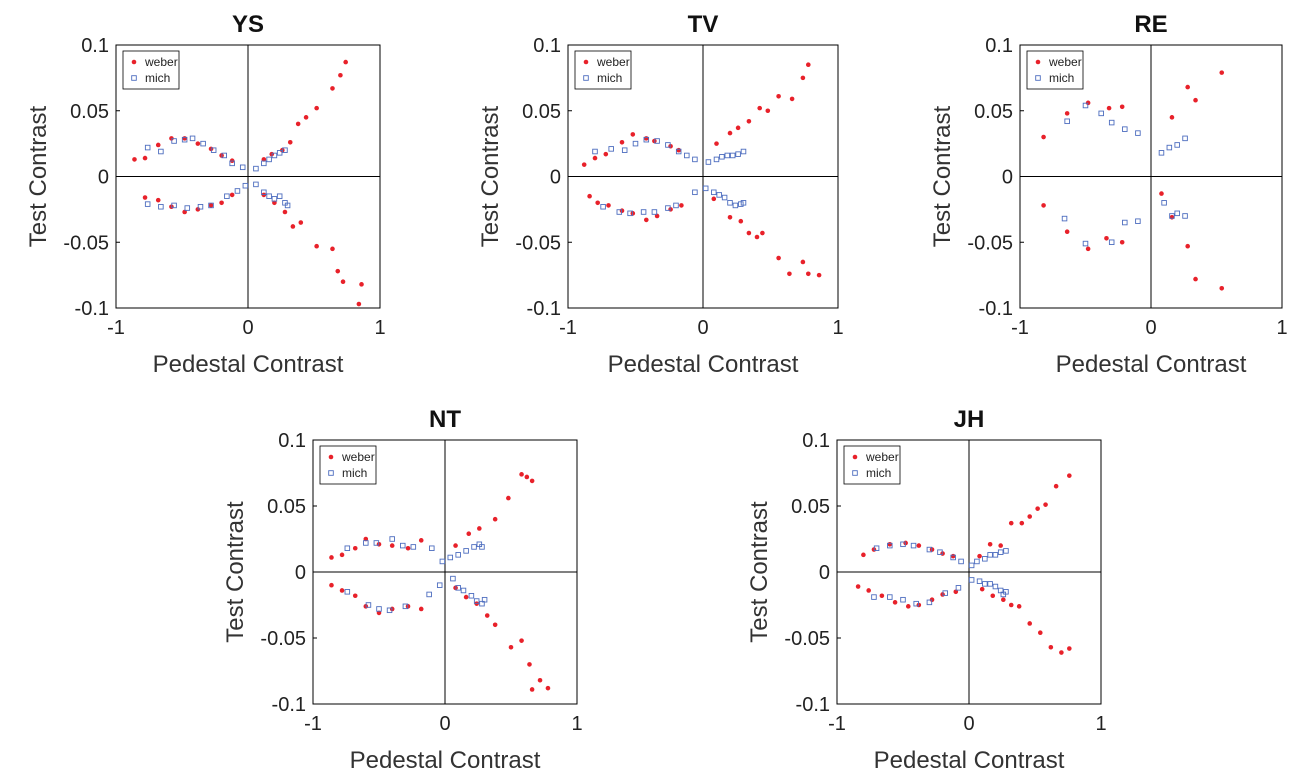 This screenshot has width=1291, height=777. I want to click on x-tick-label: 0, so click(702, 328).